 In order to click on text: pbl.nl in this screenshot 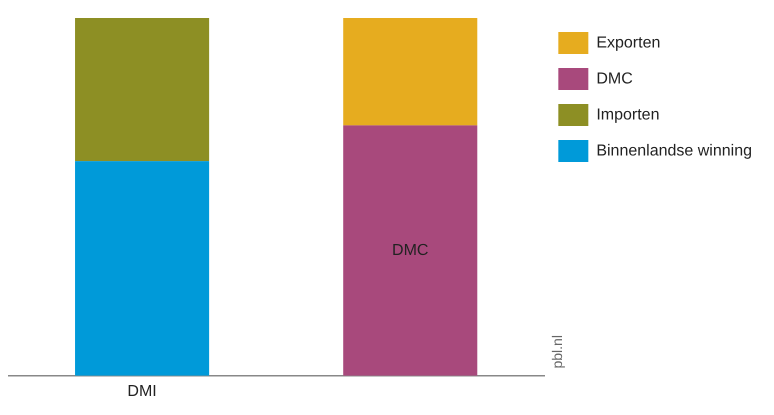, I will do `click(557, 352)`.